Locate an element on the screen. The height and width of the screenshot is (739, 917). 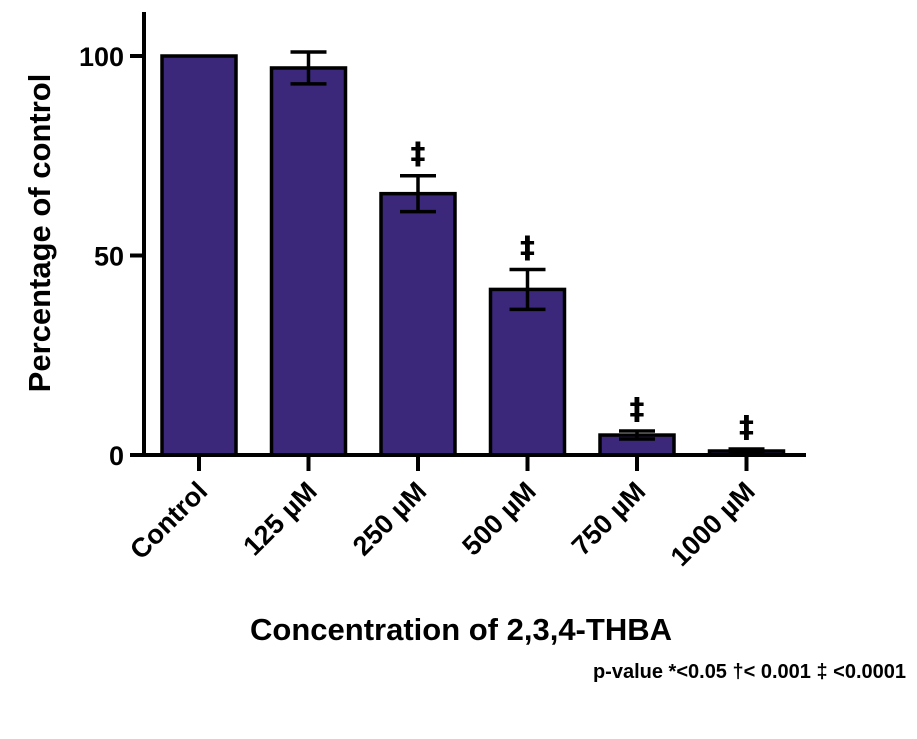
y-tick-label: 50 is located at coordinates (109, 257).